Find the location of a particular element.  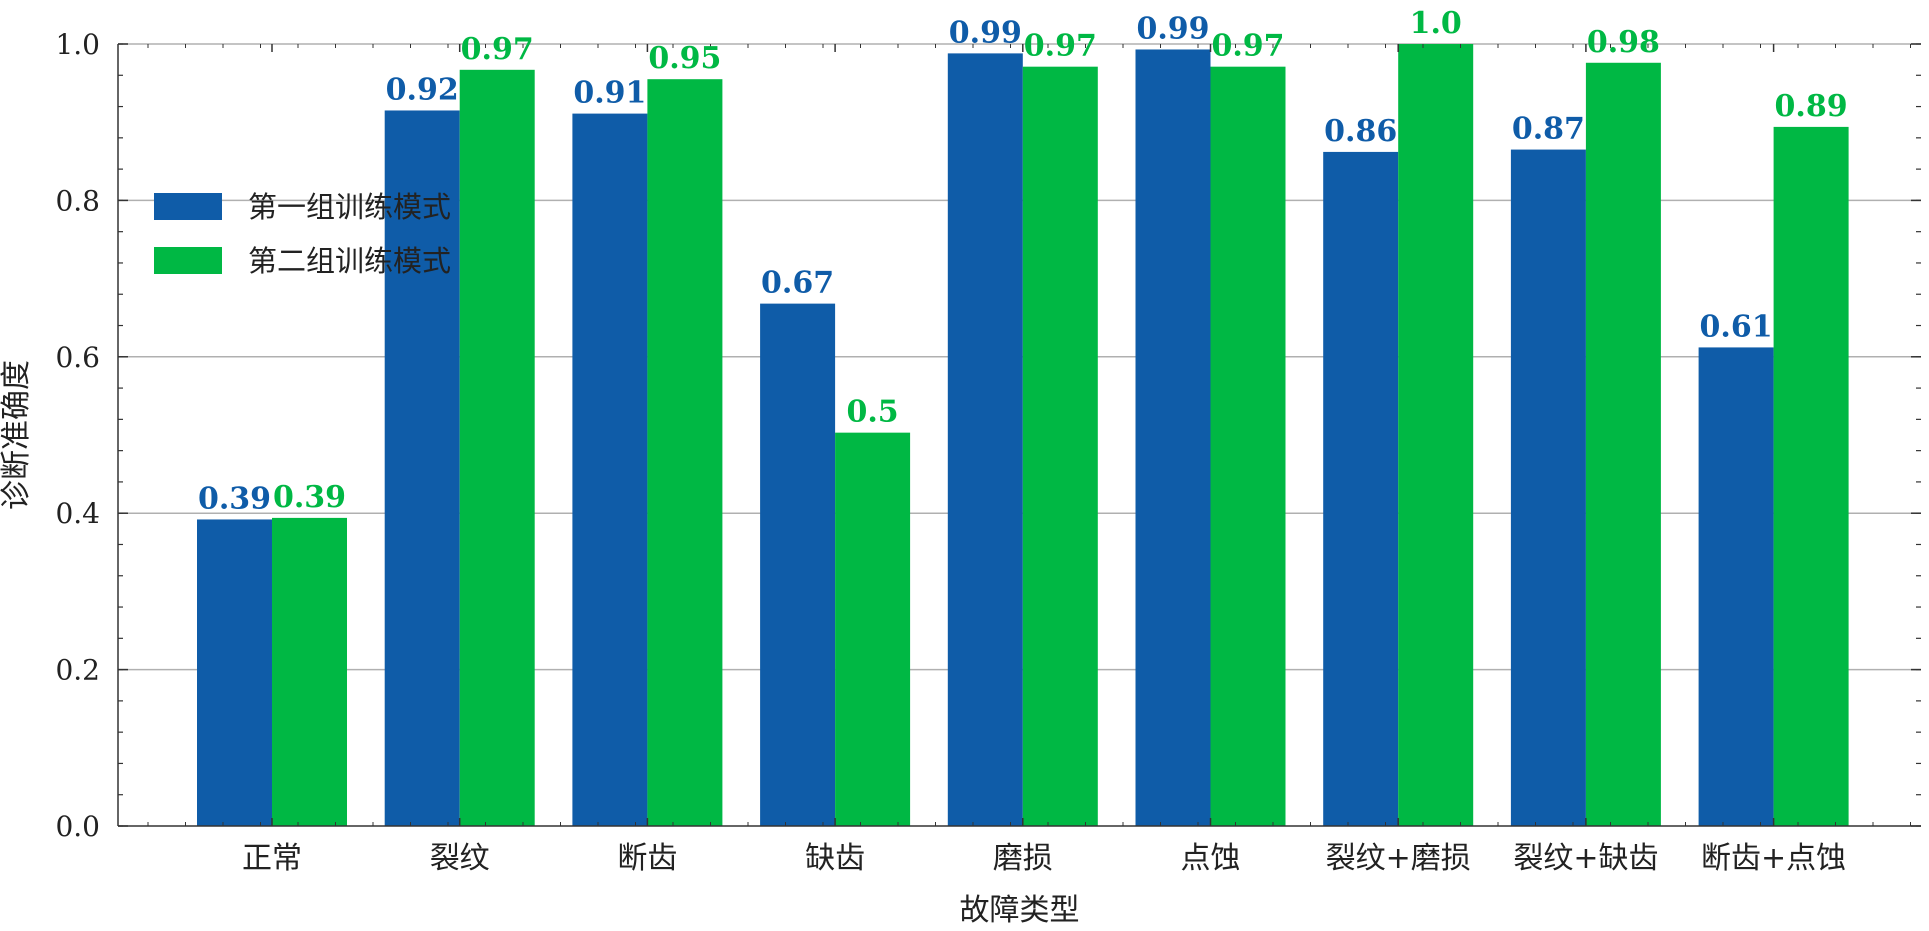

value-label: 0.87 is located at coordinates (1548, 129).